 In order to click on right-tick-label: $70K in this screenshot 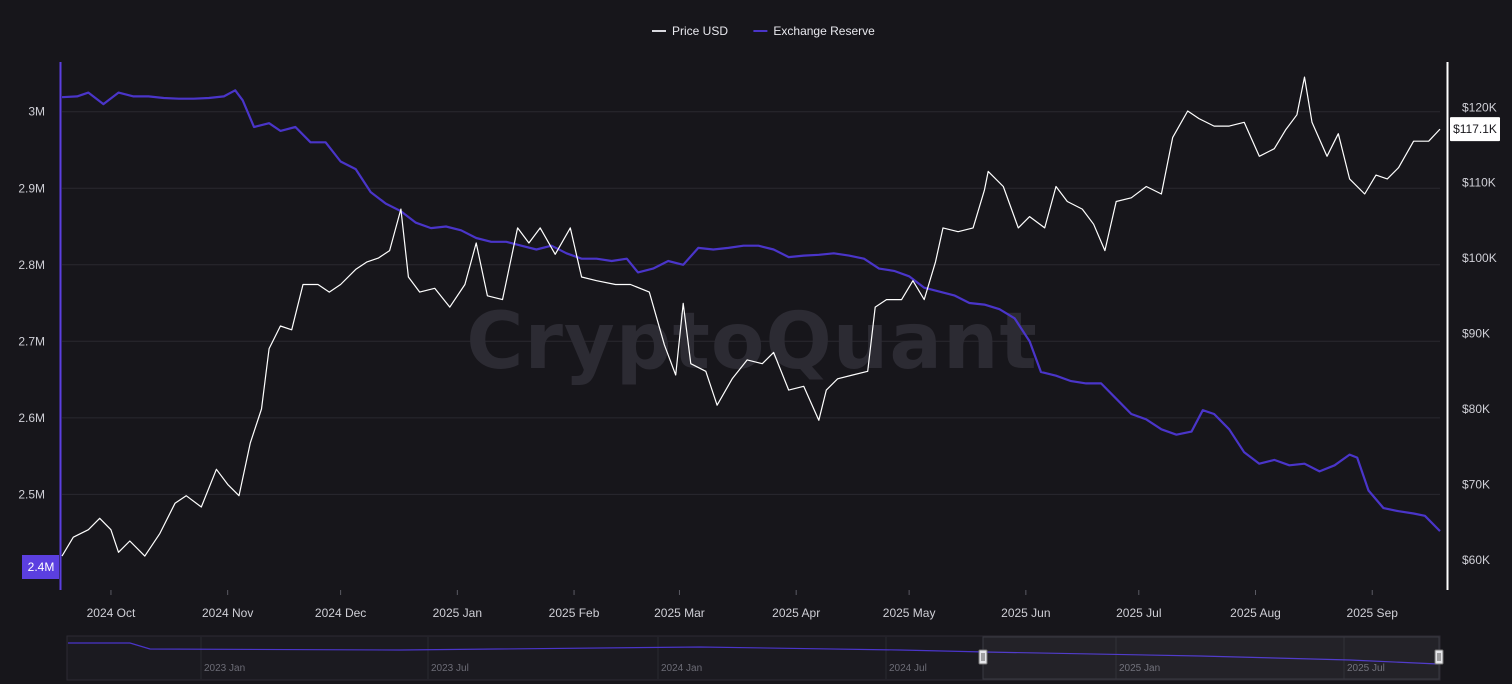, I will do `click(1476, 484)`.